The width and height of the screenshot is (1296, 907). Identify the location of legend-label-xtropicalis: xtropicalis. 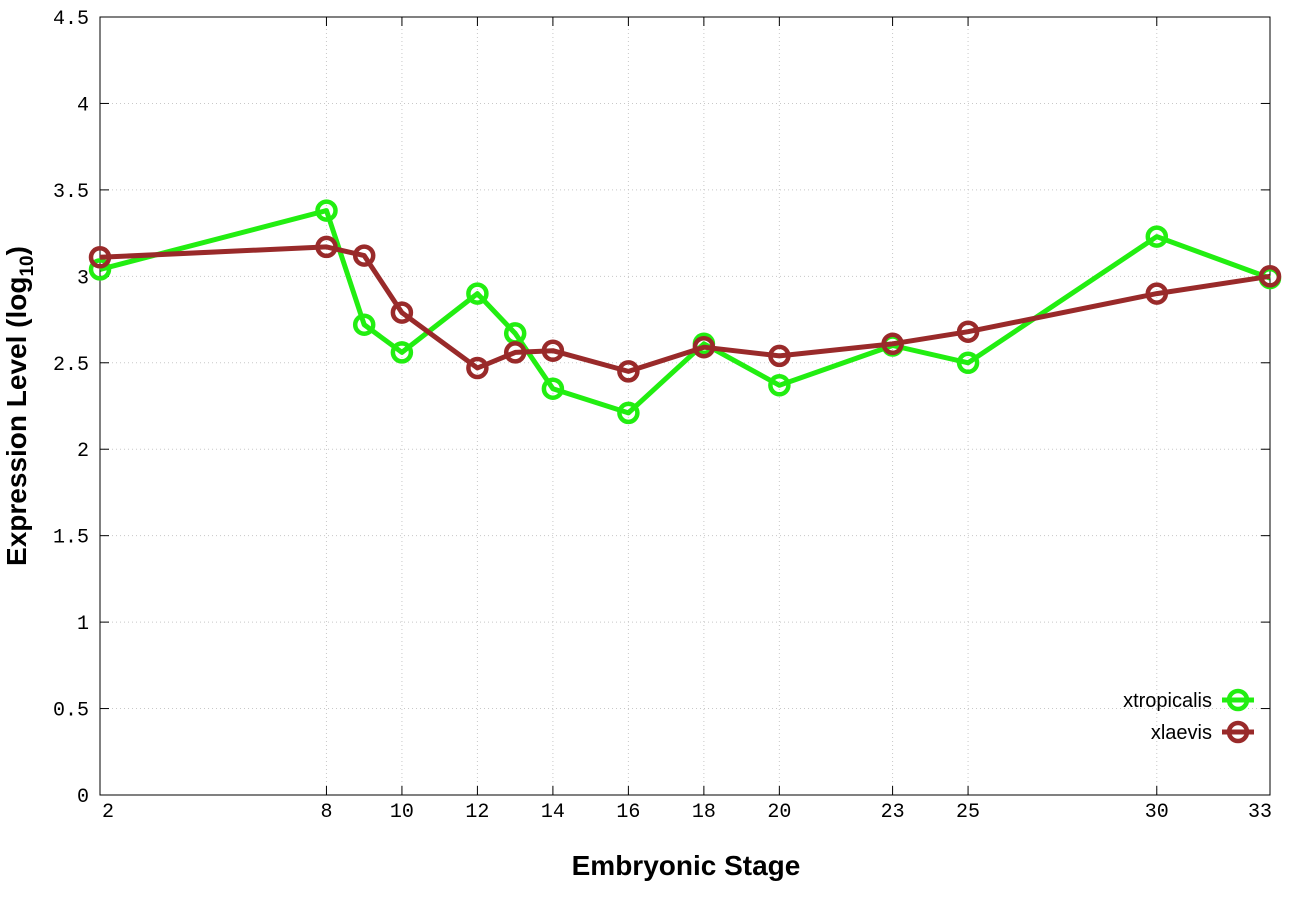
(1167, 701).